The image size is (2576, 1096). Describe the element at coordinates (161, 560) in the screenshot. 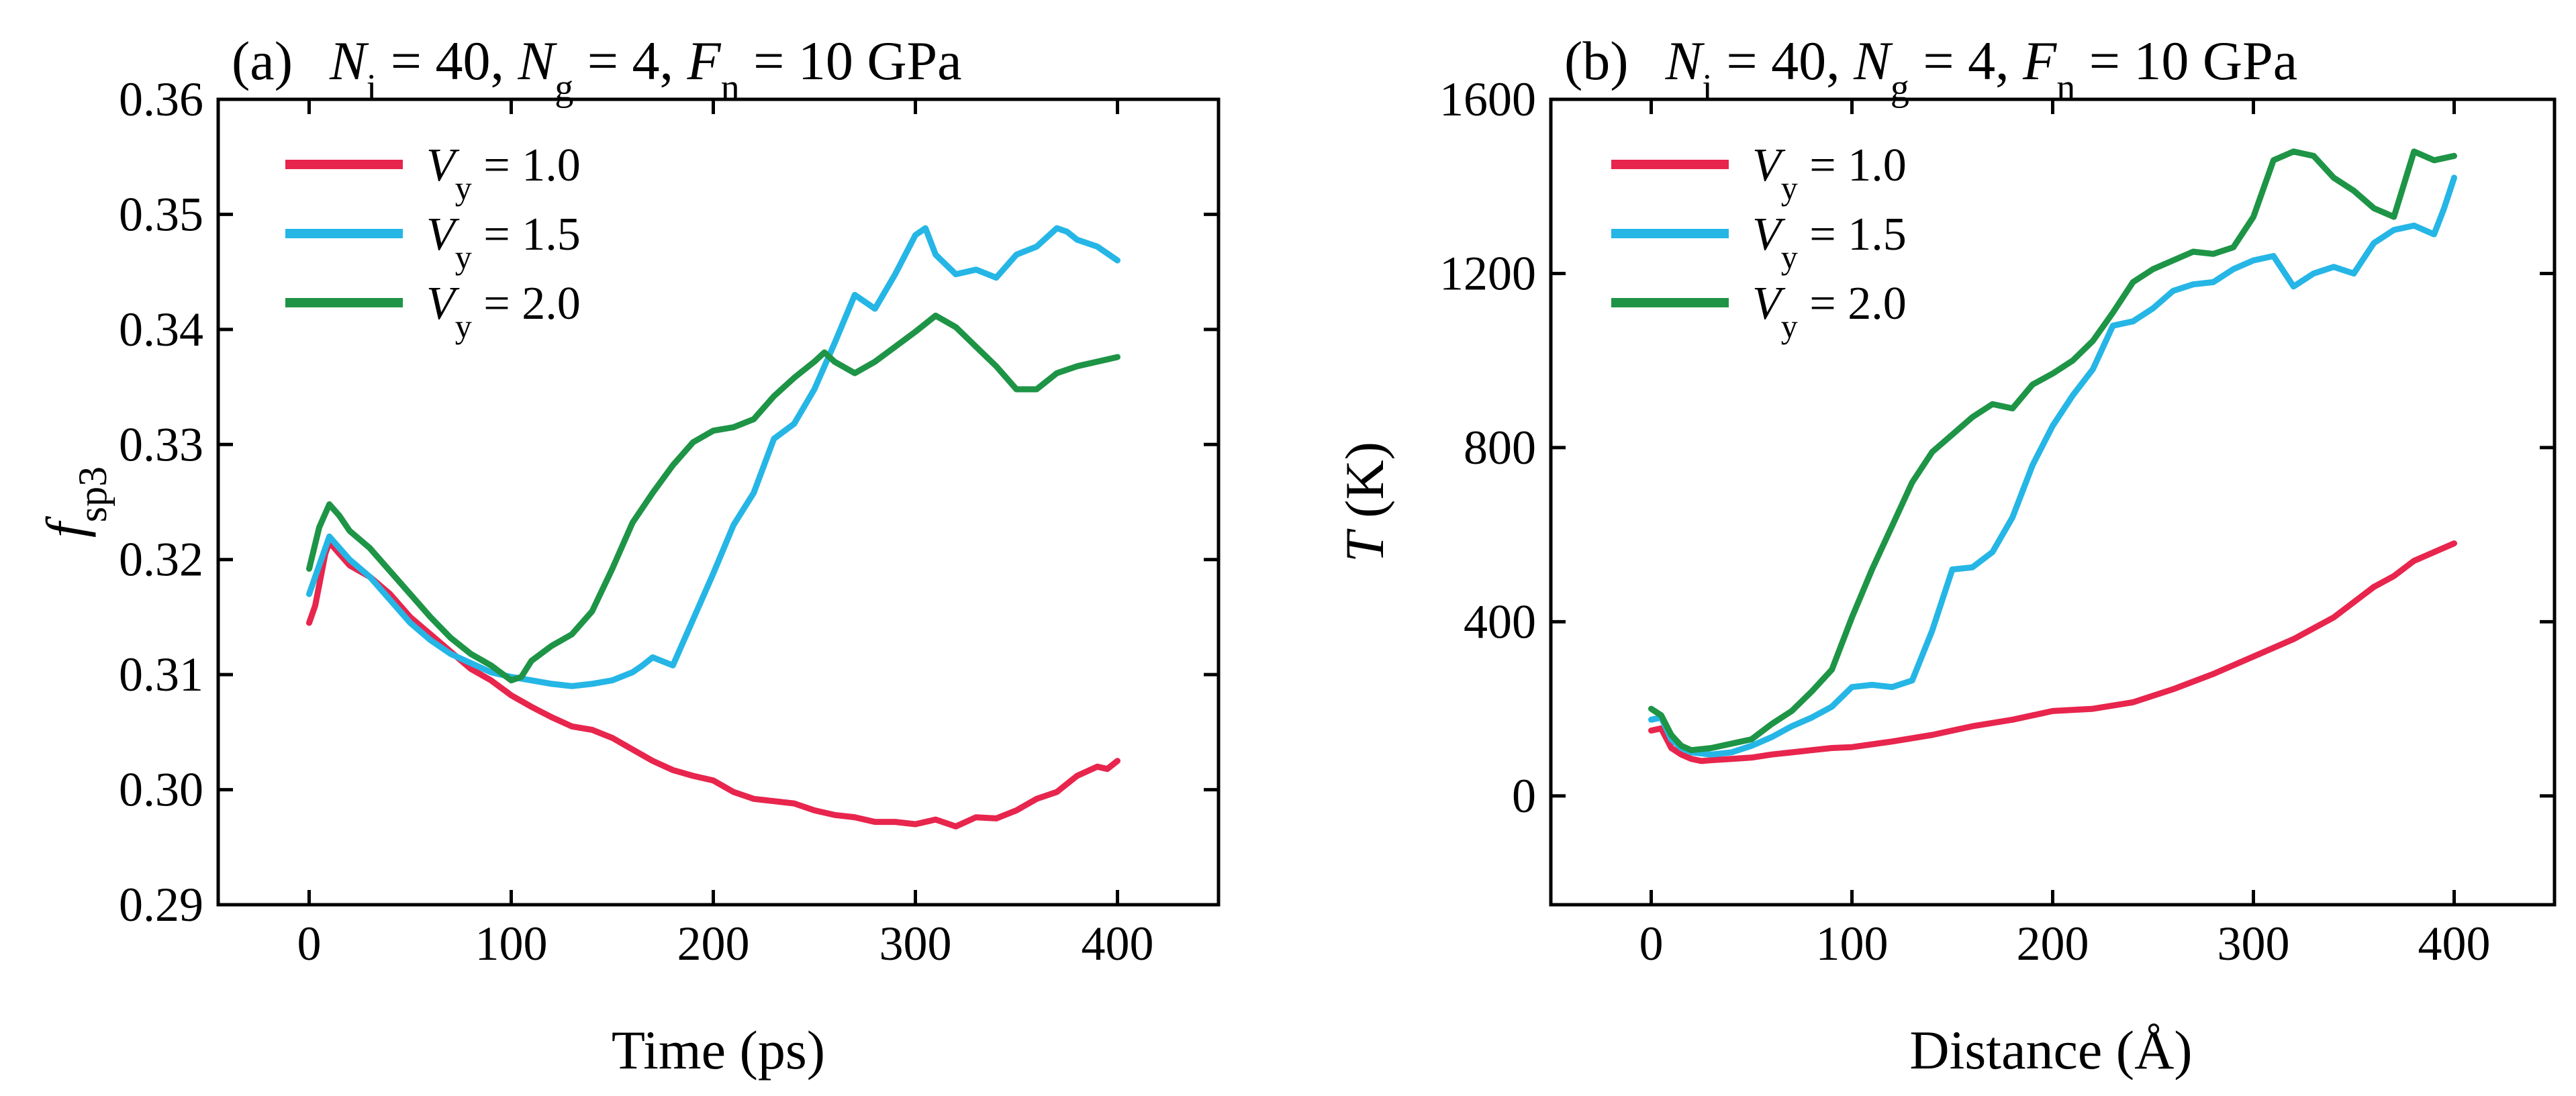

I see `y-tick-label: 0.32` at that location.